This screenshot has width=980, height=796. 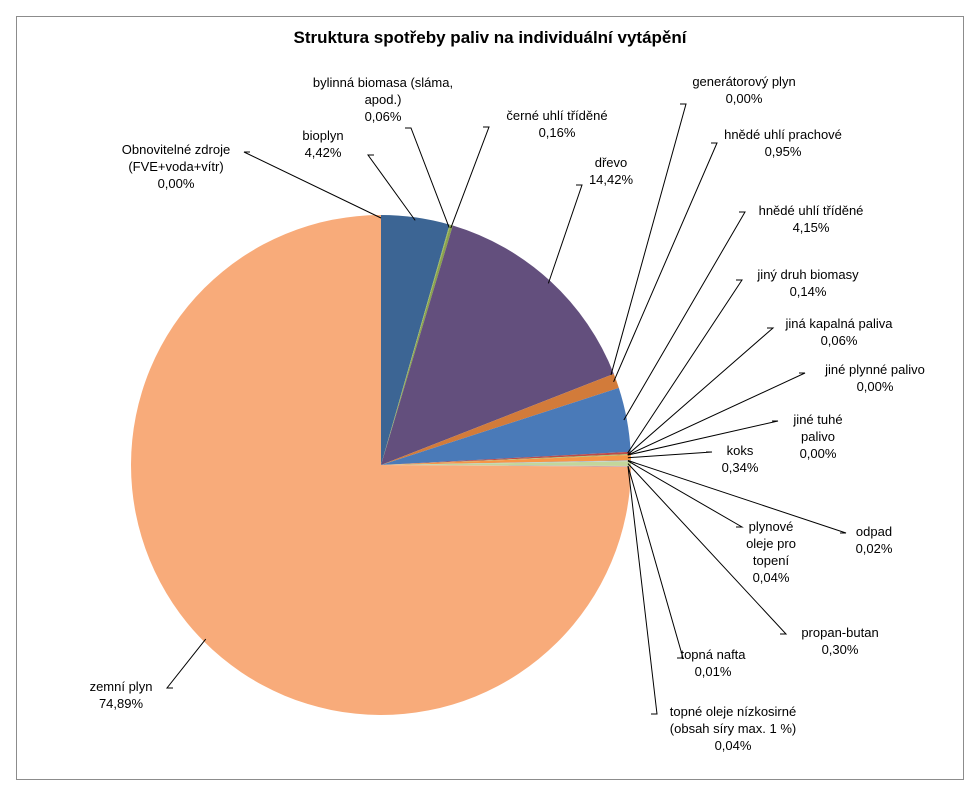 I want to click on slice-label: plynové oleje pro topení 0,04%, so click(x=771, y=552).